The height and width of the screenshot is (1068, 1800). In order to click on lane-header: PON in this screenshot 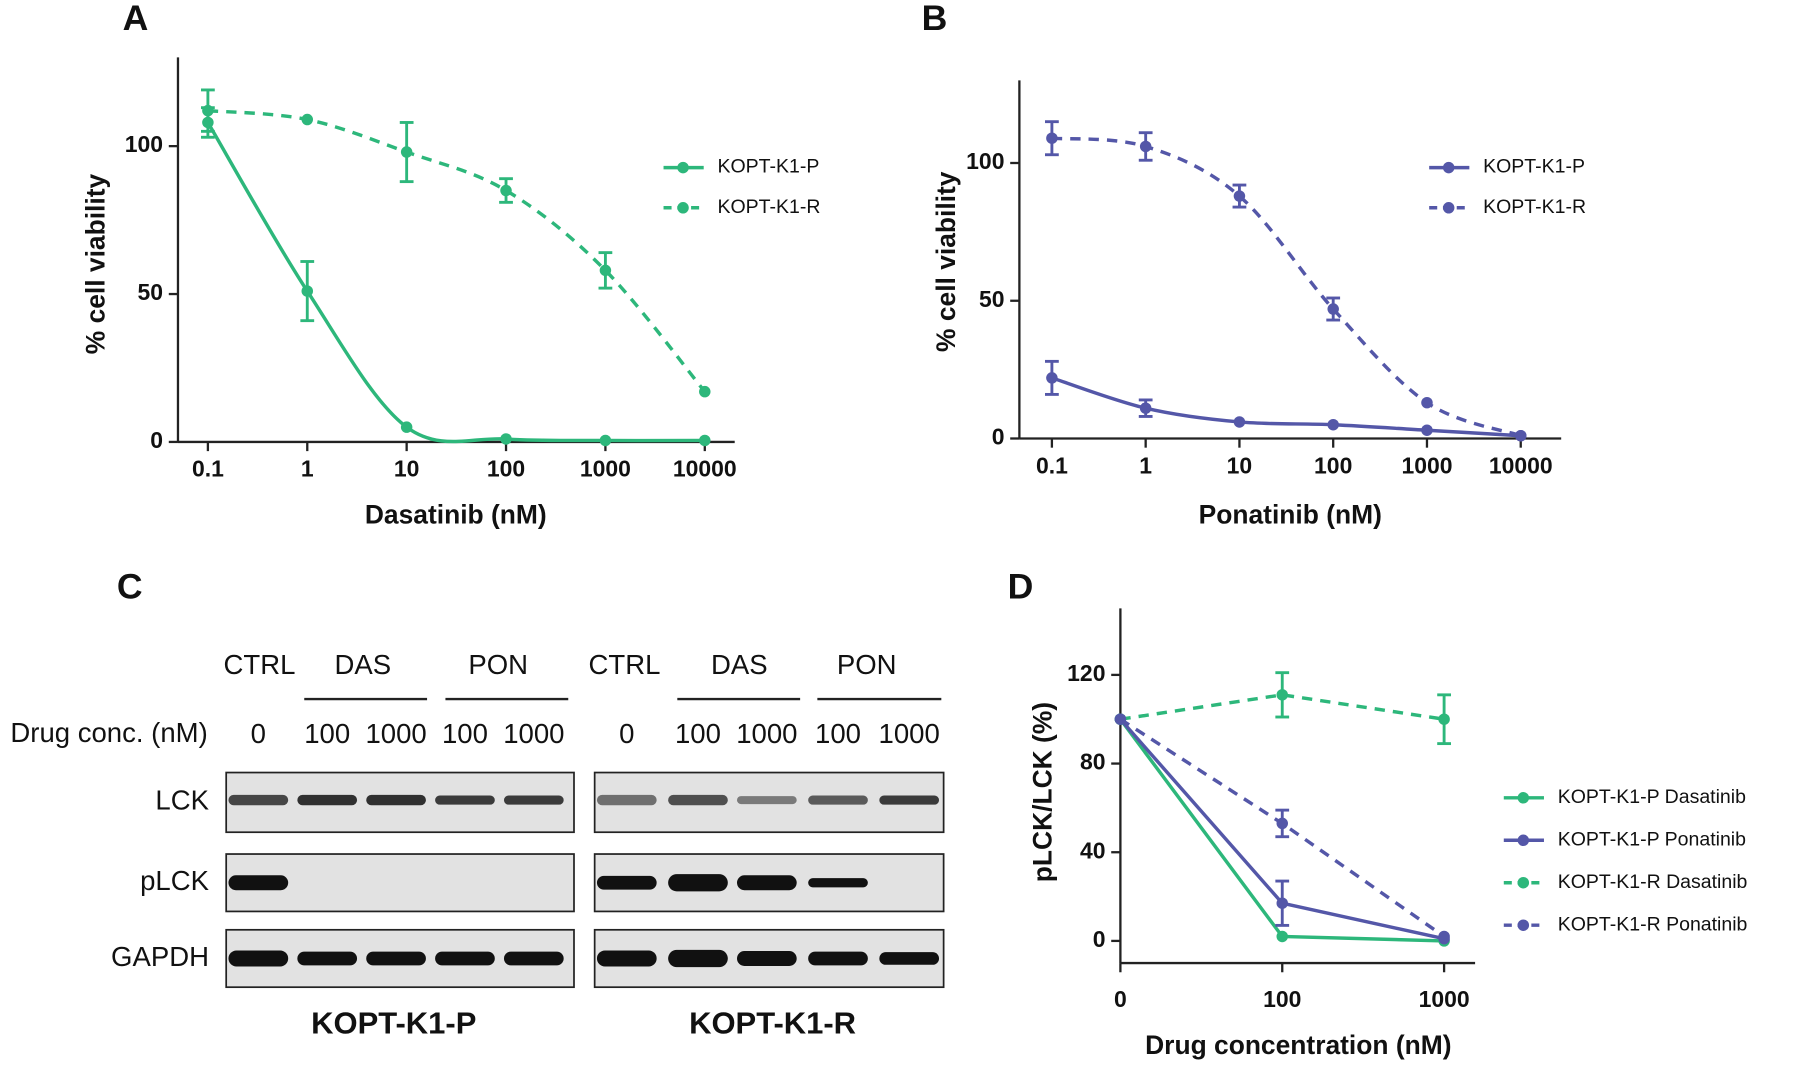, I will do `click(498, 664)`.